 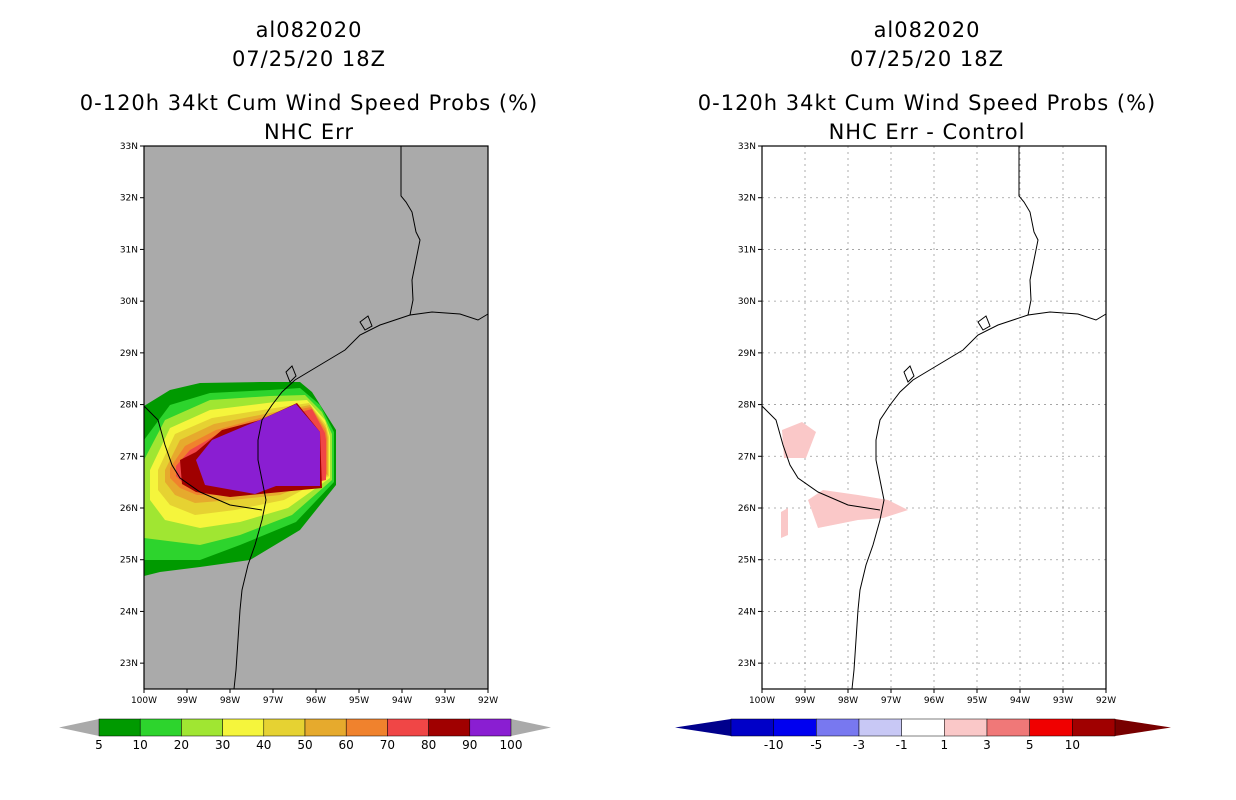 What do you see at coordinates (747, 509) in the screenshot?
I see `right-lat-label: 26N` at bounding box center [747, 509].